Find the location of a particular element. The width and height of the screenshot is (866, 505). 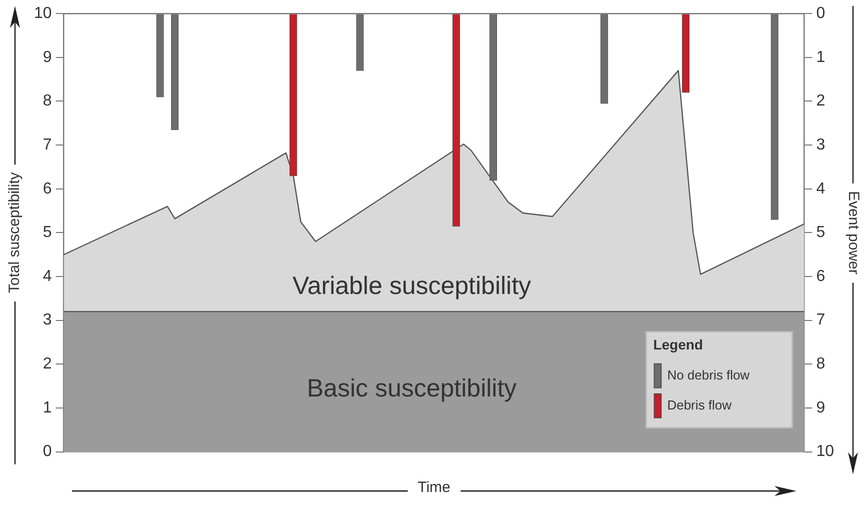

y2-tick-label: 10 is located at coordinates (825, 451).